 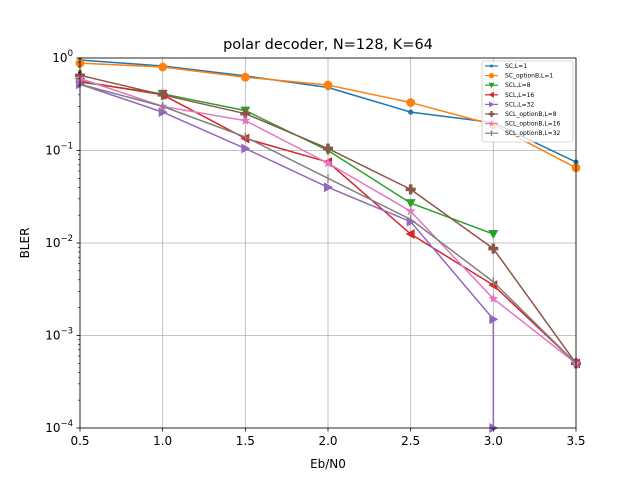 I want to click on y-tick-label: 10⁻², so click(x=59, y=242).